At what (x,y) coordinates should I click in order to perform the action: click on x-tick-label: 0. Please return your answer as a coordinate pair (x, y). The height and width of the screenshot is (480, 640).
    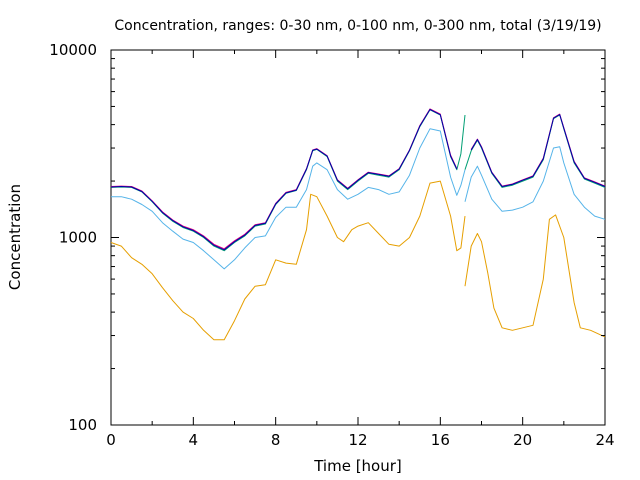
    Looking at the image, I should click on (111, 440).